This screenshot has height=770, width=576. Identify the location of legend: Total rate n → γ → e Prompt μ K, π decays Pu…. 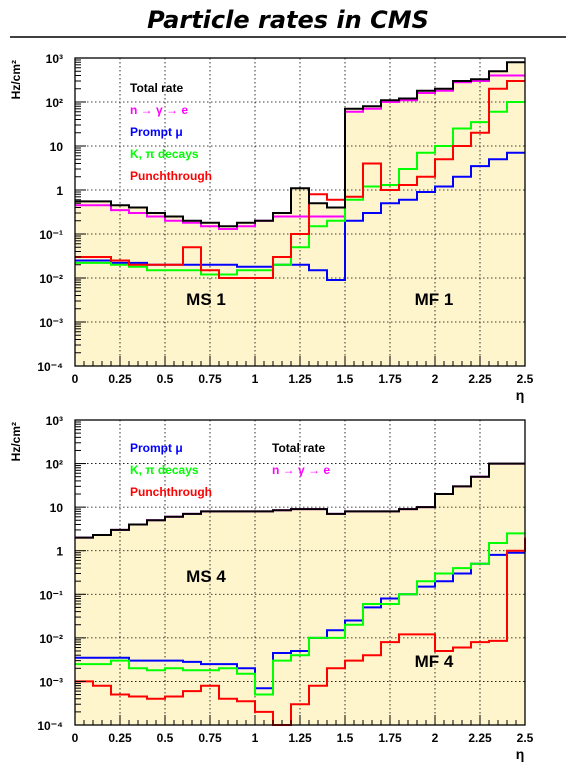
(171, 132).